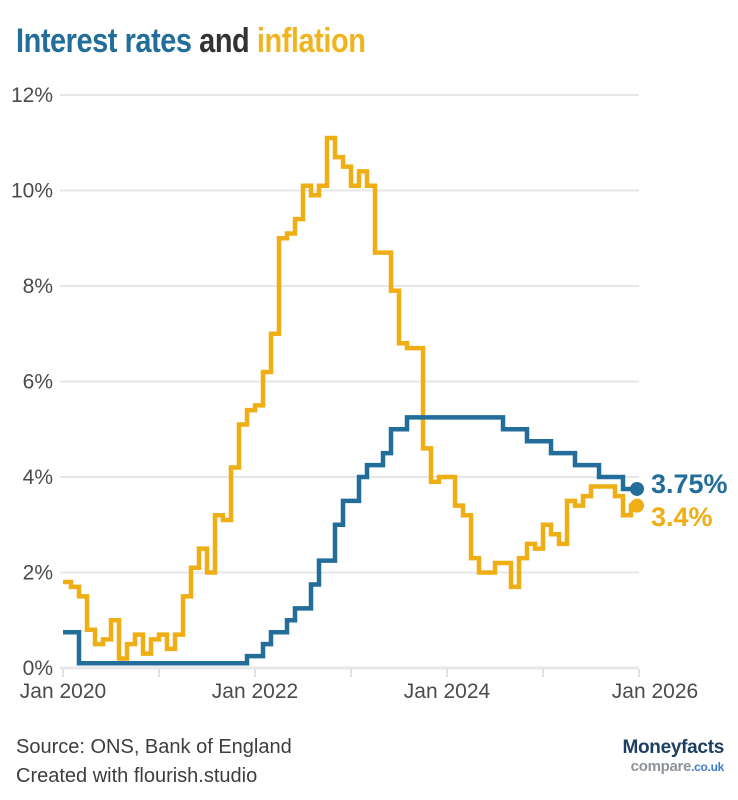 This screenshot has height=800, width=738. I want to click on y-axis-tick-label: 0%, so click(38, 668).